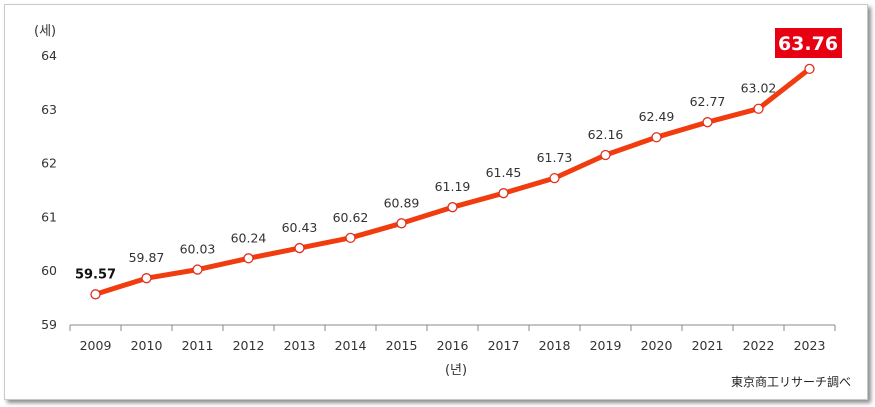 This screenshot has height=407, width=875. What do you see at coordinates (555, 345) in the screenshot?
I see `x-tick-label: 2018` at bounding box center [555, 345].